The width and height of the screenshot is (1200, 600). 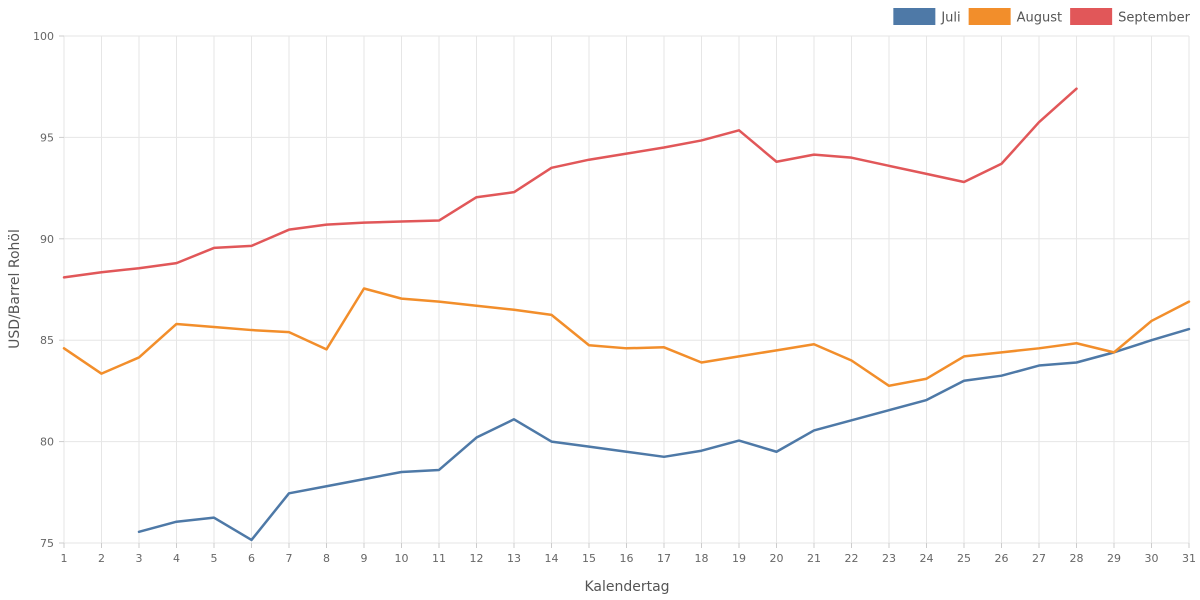 What do you see at coordinates (289, 558) in the screenshot?
I see `x-tick-label: 7` at bounding box center [289, 558].